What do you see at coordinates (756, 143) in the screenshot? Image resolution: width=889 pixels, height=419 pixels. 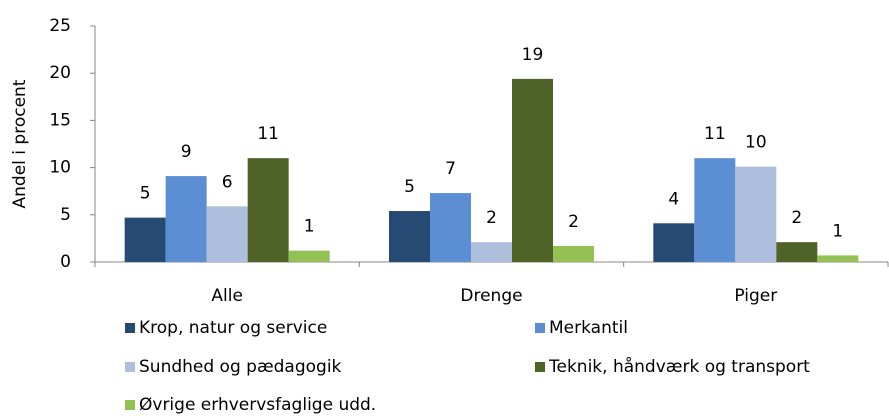 I see `data-label: 10` at bounding box center [756, 143].